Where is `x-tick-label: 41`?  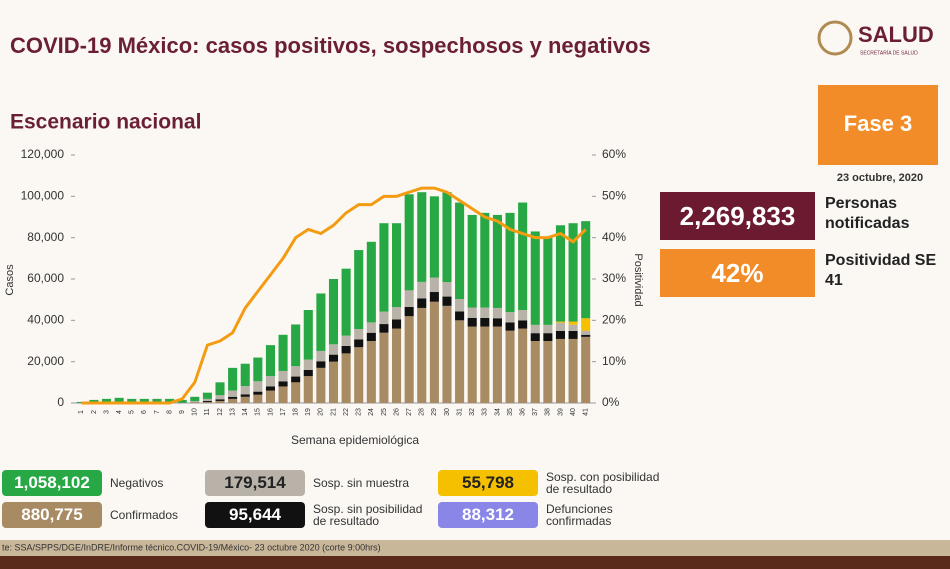
x-tick-label: 41 is located at coordinates (586, 412).